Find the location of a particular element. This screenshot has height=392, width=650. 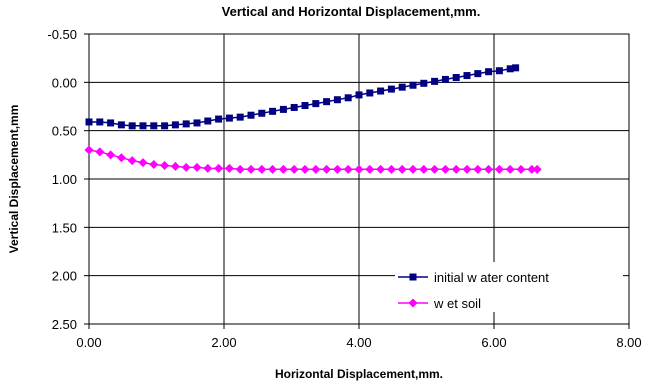

legend-item: w et soil is located at coordinates (439, 303).